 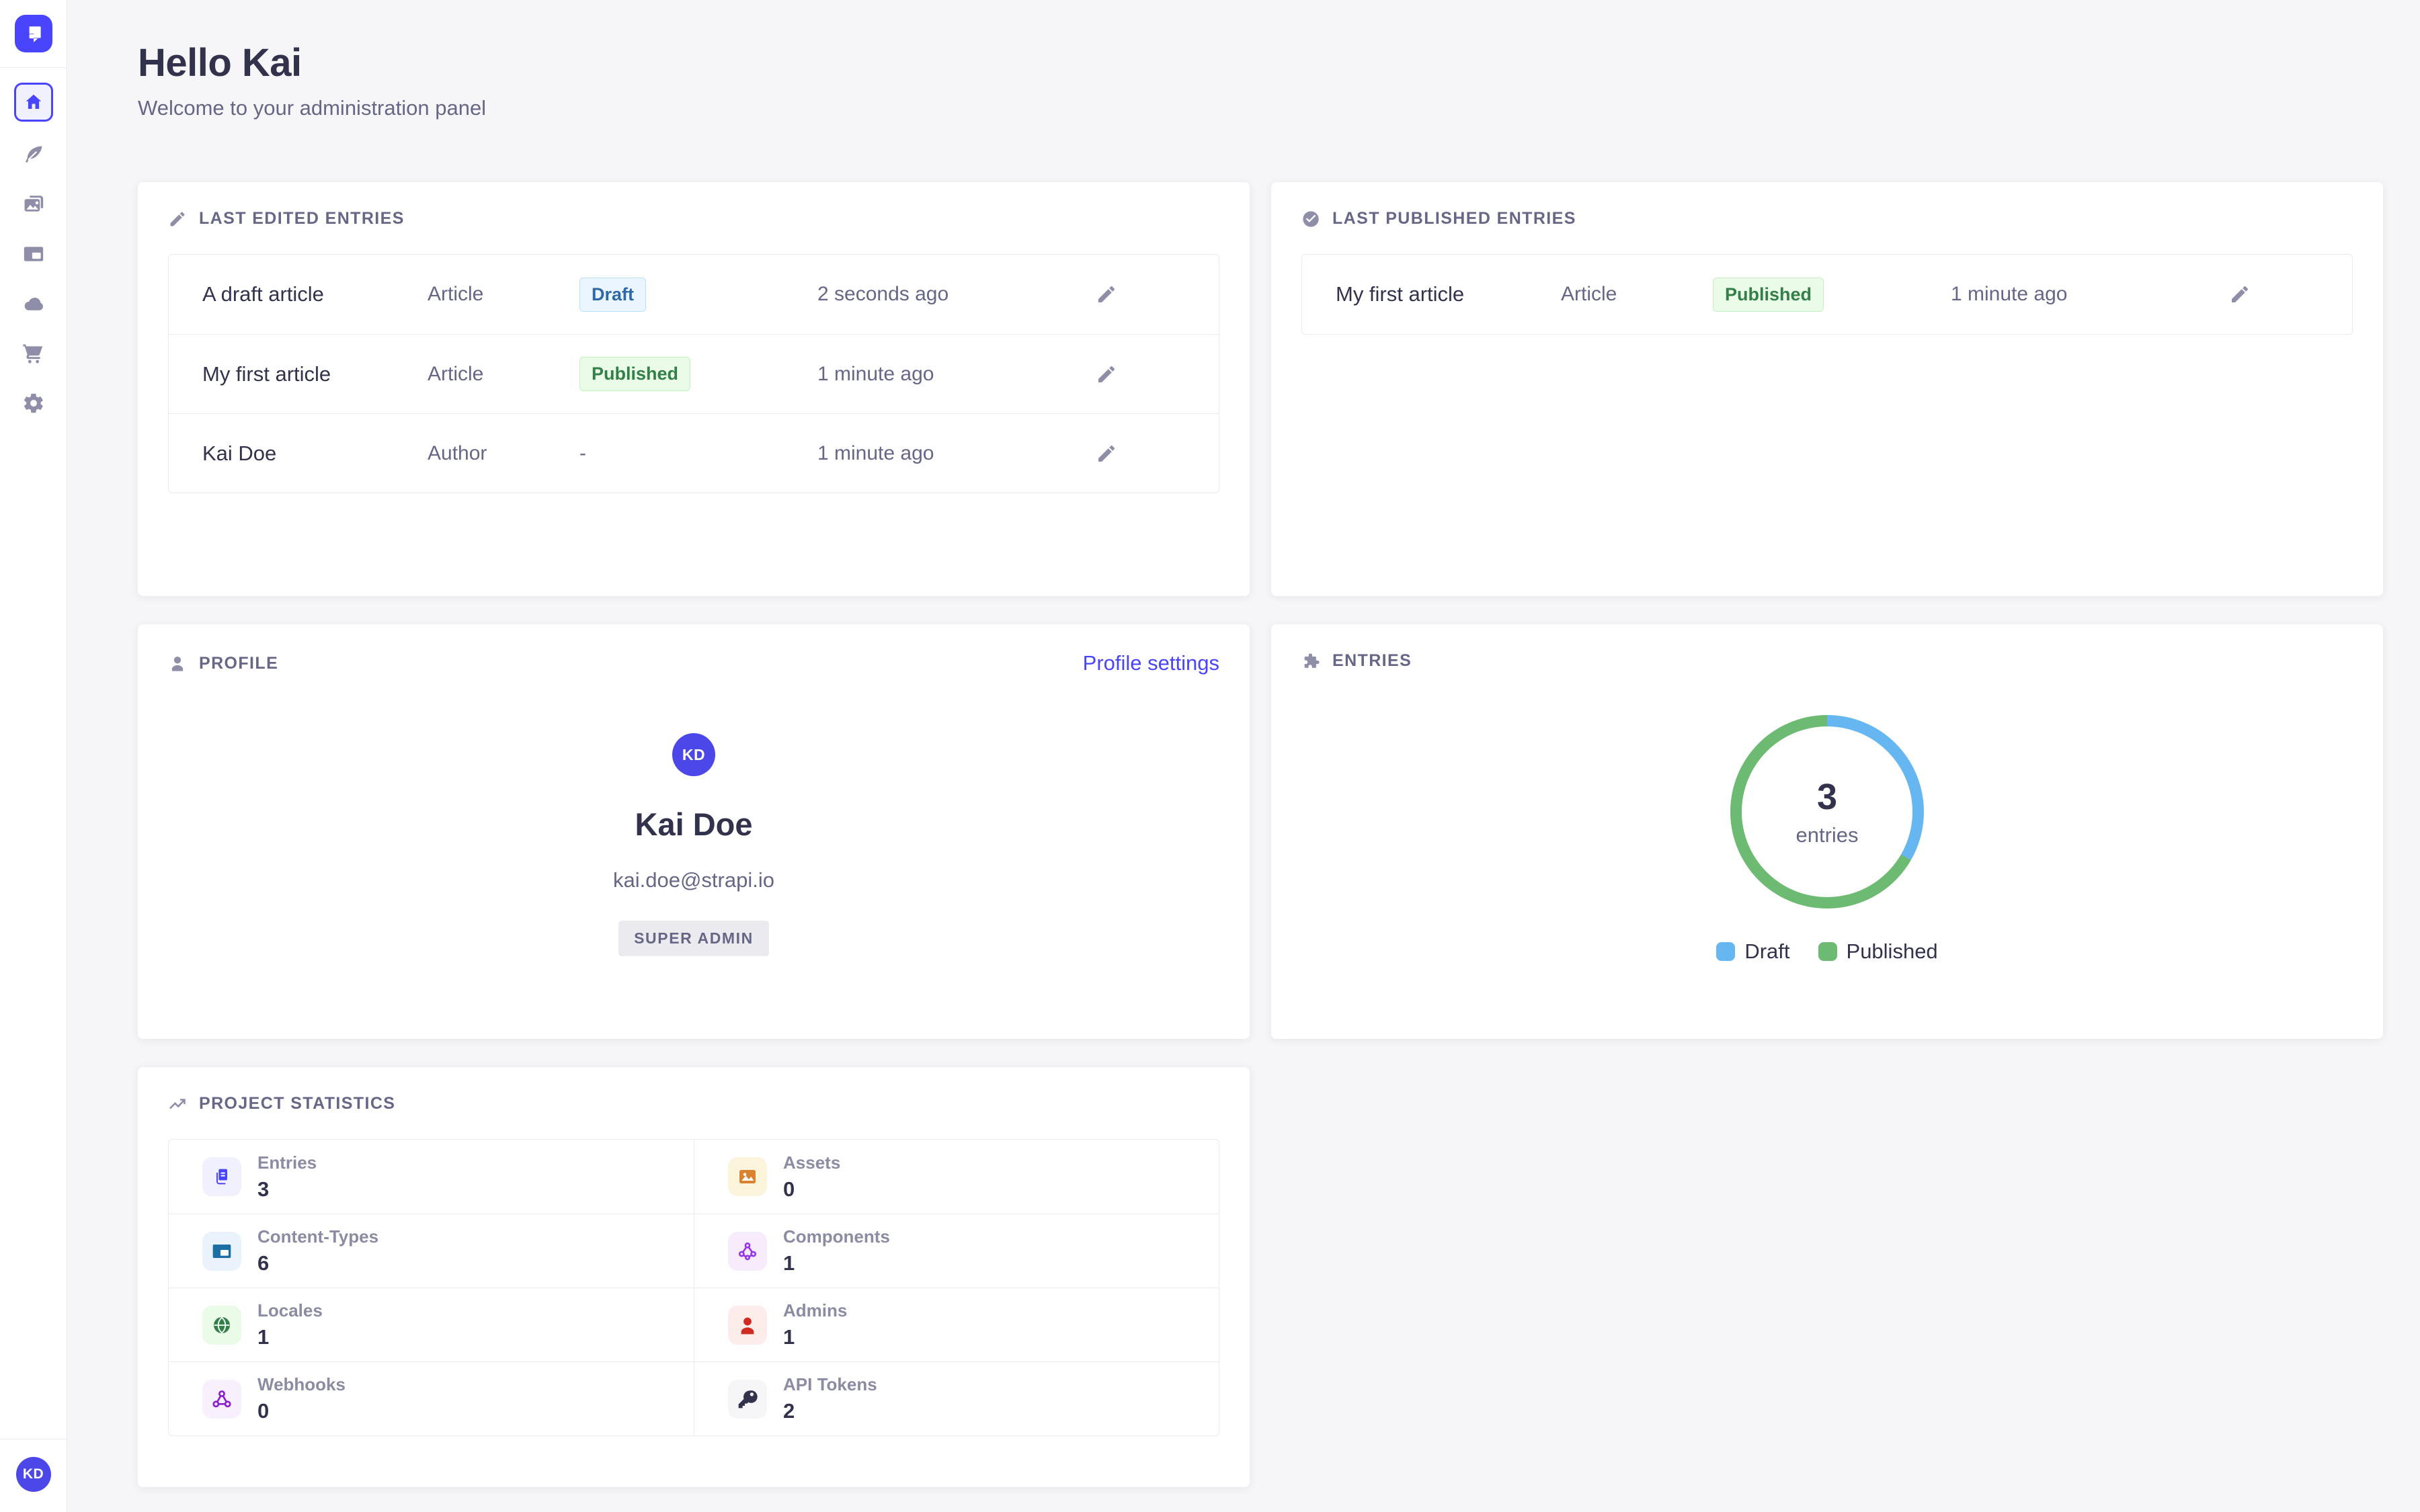 I want to click on stat-assets: Assets 0, so click(x=957, y=1177).